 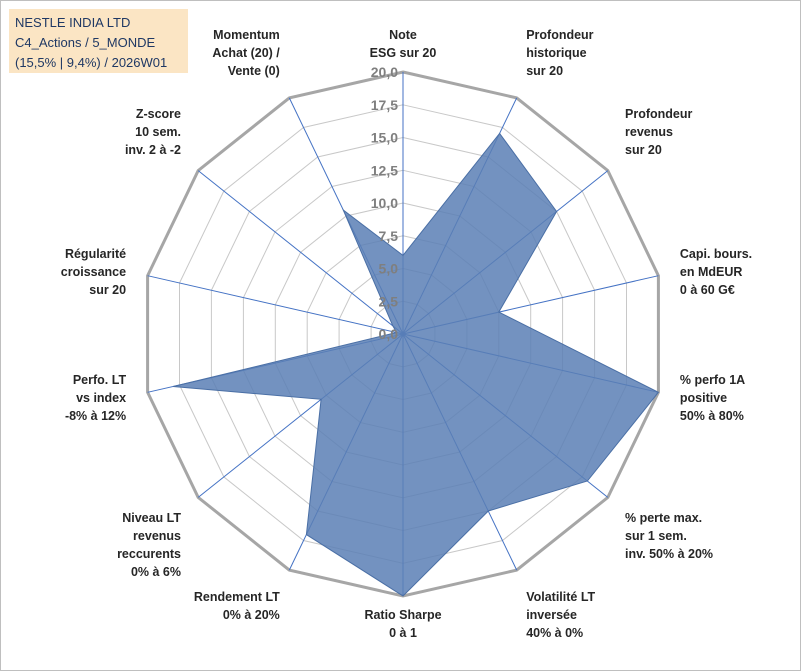 I want to click on axis-label-10-line-0: Perfo. LT, so click(x=100, y=380).